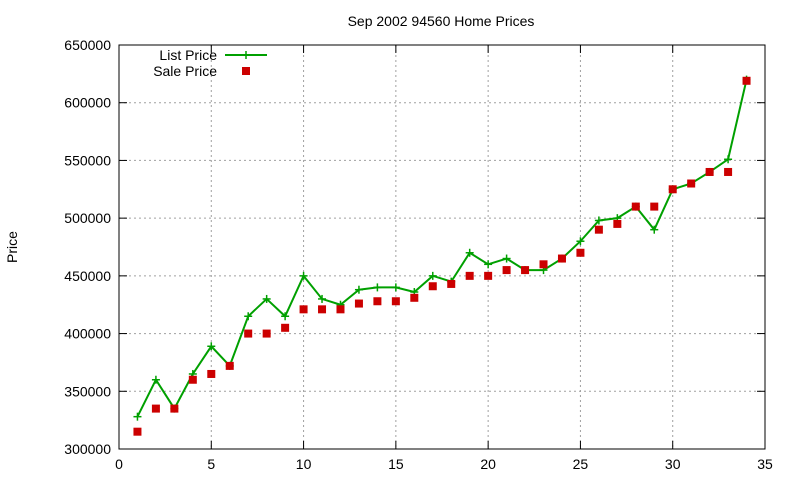 The height and width of the screenshot is (480, 800). What do you see at coordinates (119, 464) in the screenshot?
I see `x-tick-label: 0` at bounding box center [119, 464].